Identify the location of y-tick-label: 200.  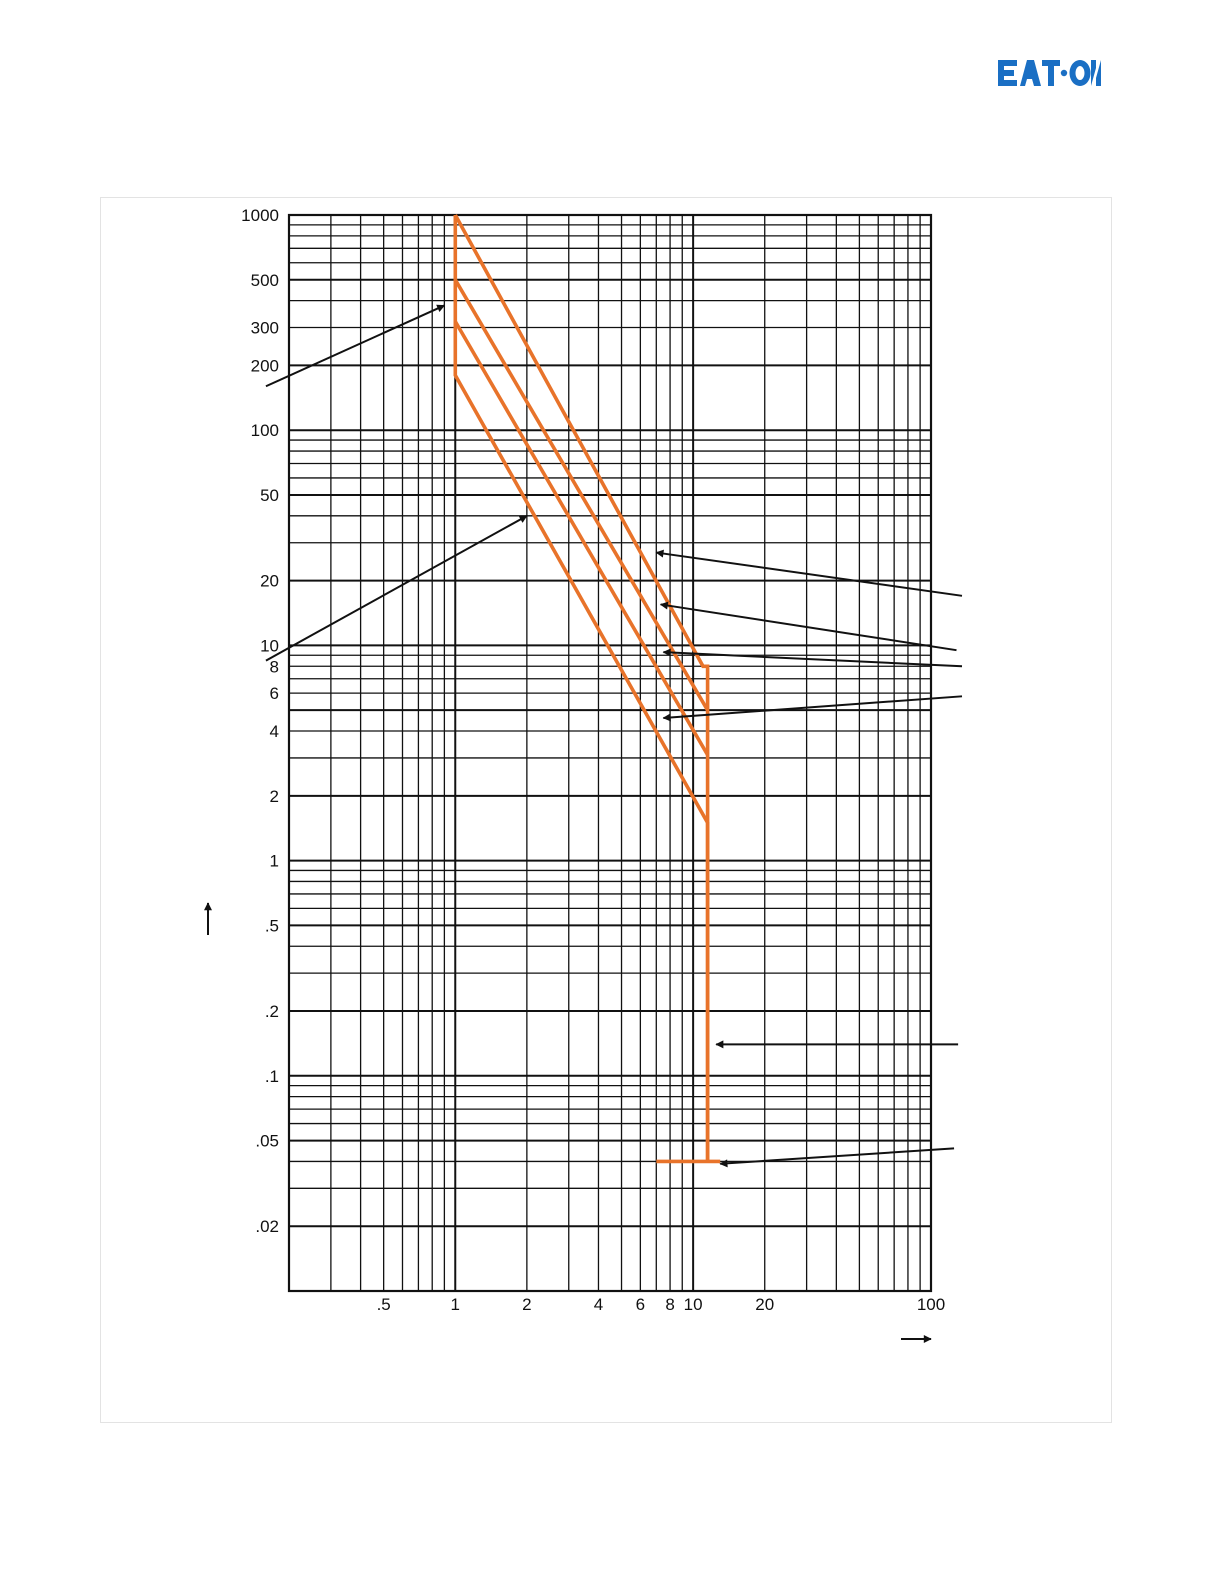
(265, 365).